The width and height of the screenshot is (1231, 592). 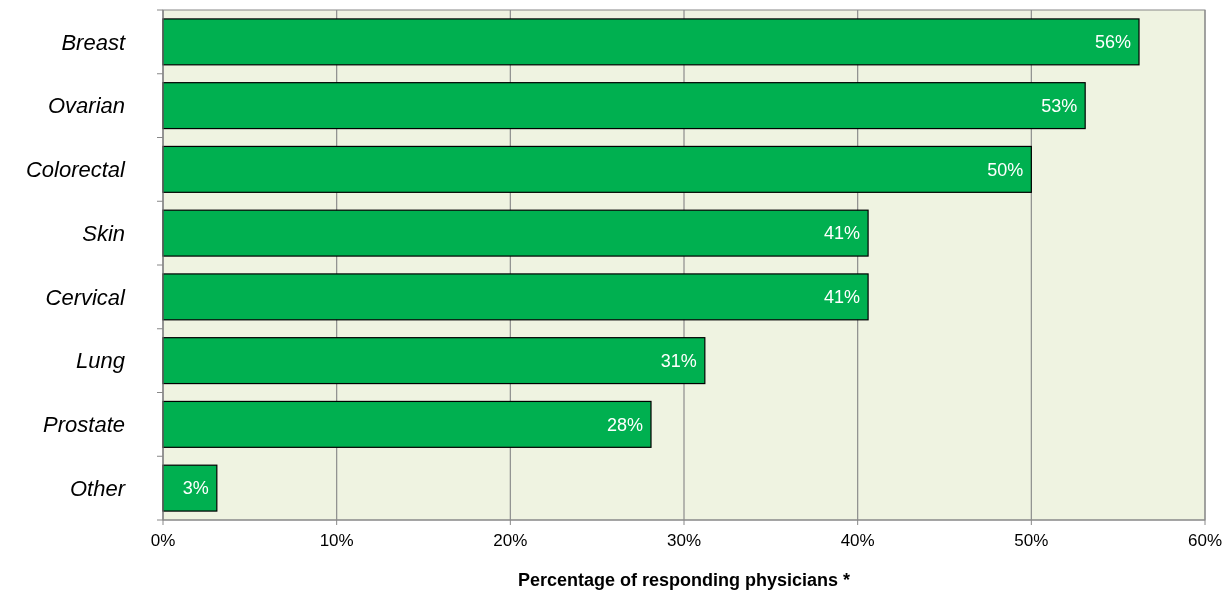 I want to click on data-label: 28%, so click(x=624, y=424).